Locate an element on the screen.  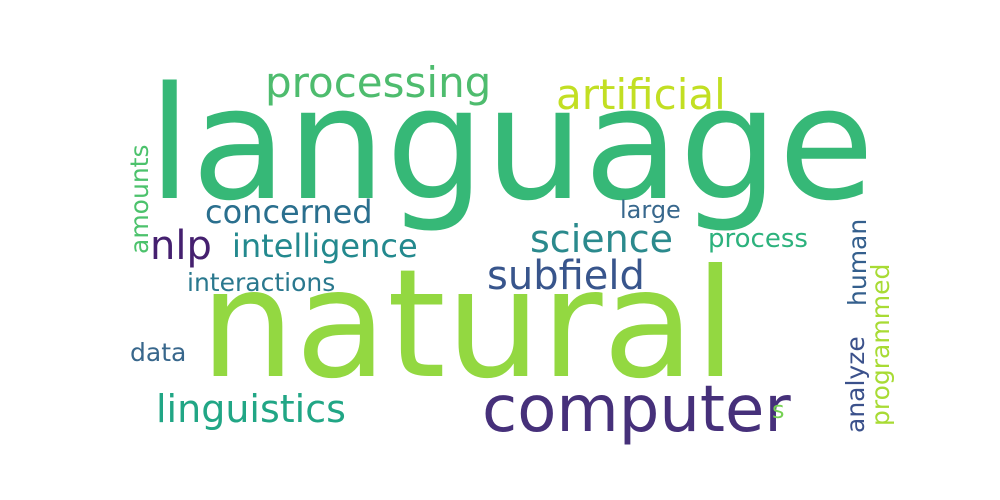
word-programmed: programmed is located at coordinates (880, 344).